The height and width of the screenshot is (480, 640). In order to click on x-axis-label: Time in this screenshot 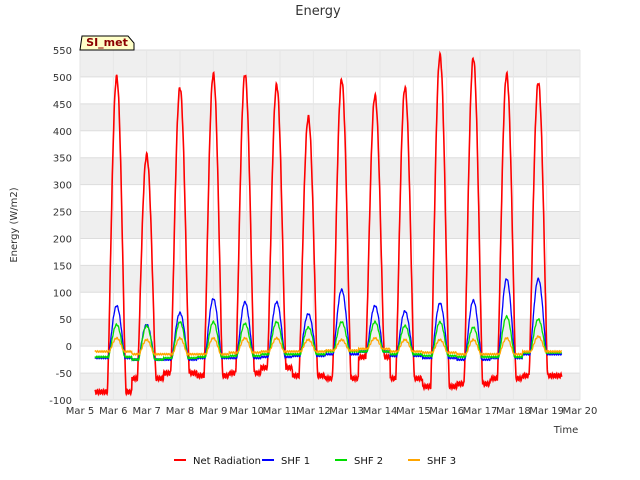, I will do `click(565, 430)`.